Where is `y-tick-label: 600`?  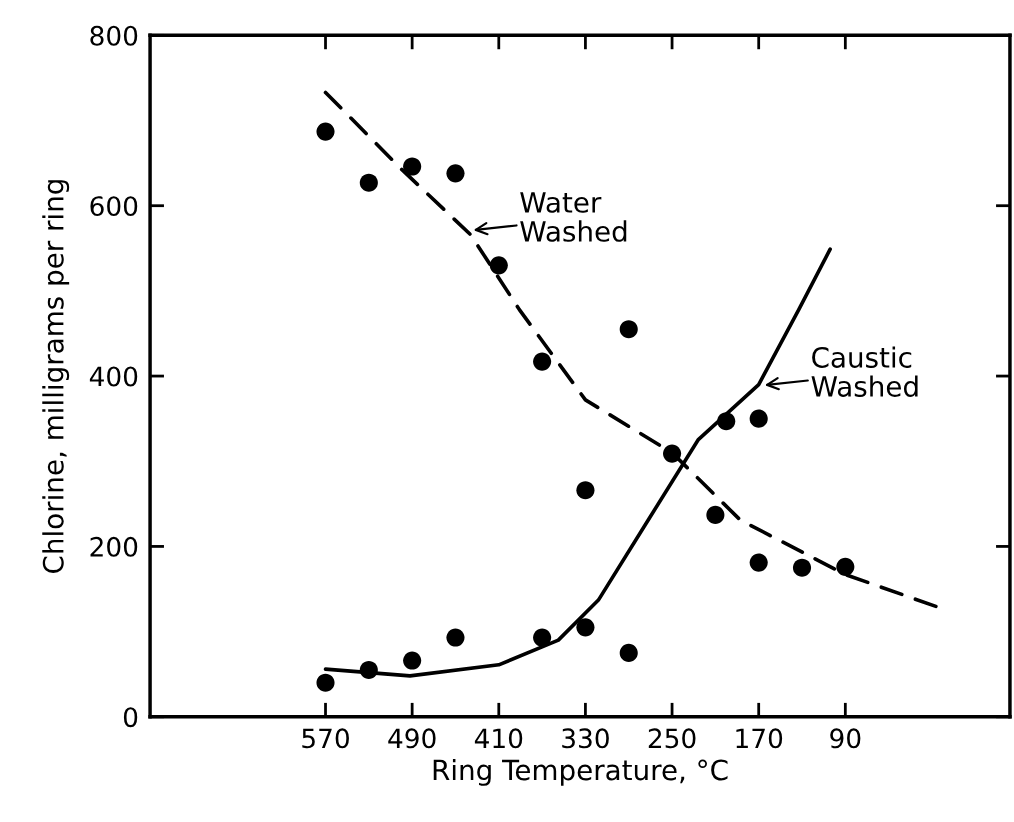
y-tick-label: 600 is located at coordinates (114, 206).